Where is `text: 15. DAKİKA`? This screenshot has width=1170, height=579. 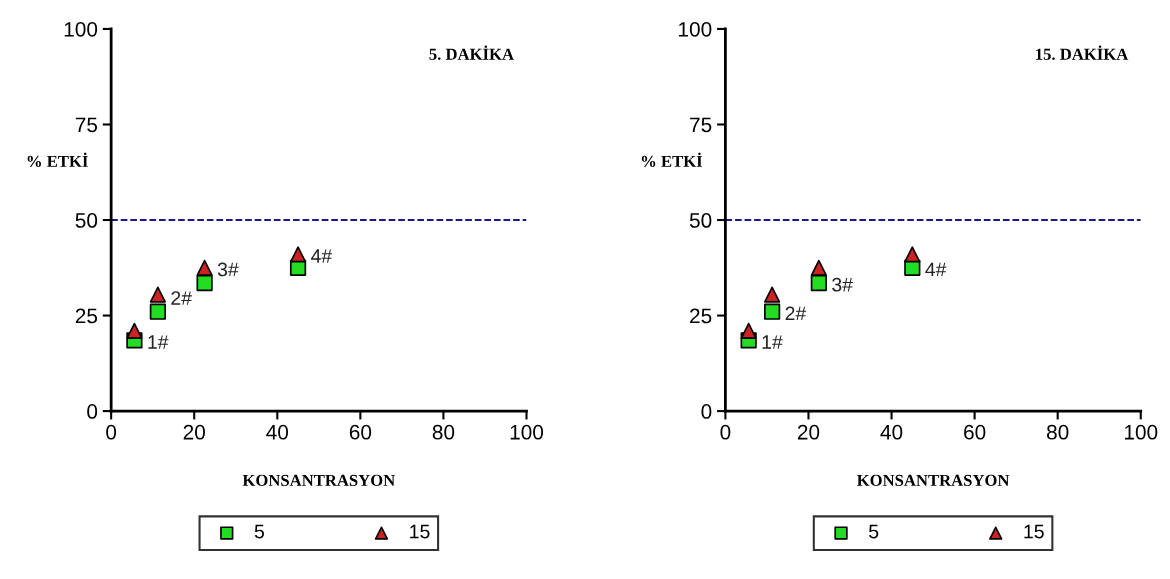
text: 15. DAKİKA is located at coordinates (1082, 52).